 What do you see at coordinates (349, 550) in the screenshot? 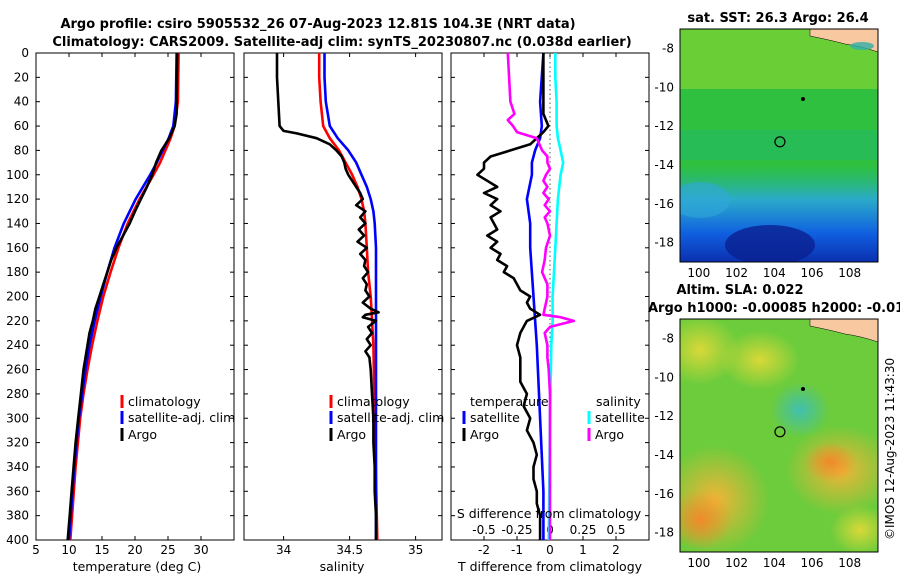
I see `x-tick-label: 34.5` at bounding box center [349, 550].